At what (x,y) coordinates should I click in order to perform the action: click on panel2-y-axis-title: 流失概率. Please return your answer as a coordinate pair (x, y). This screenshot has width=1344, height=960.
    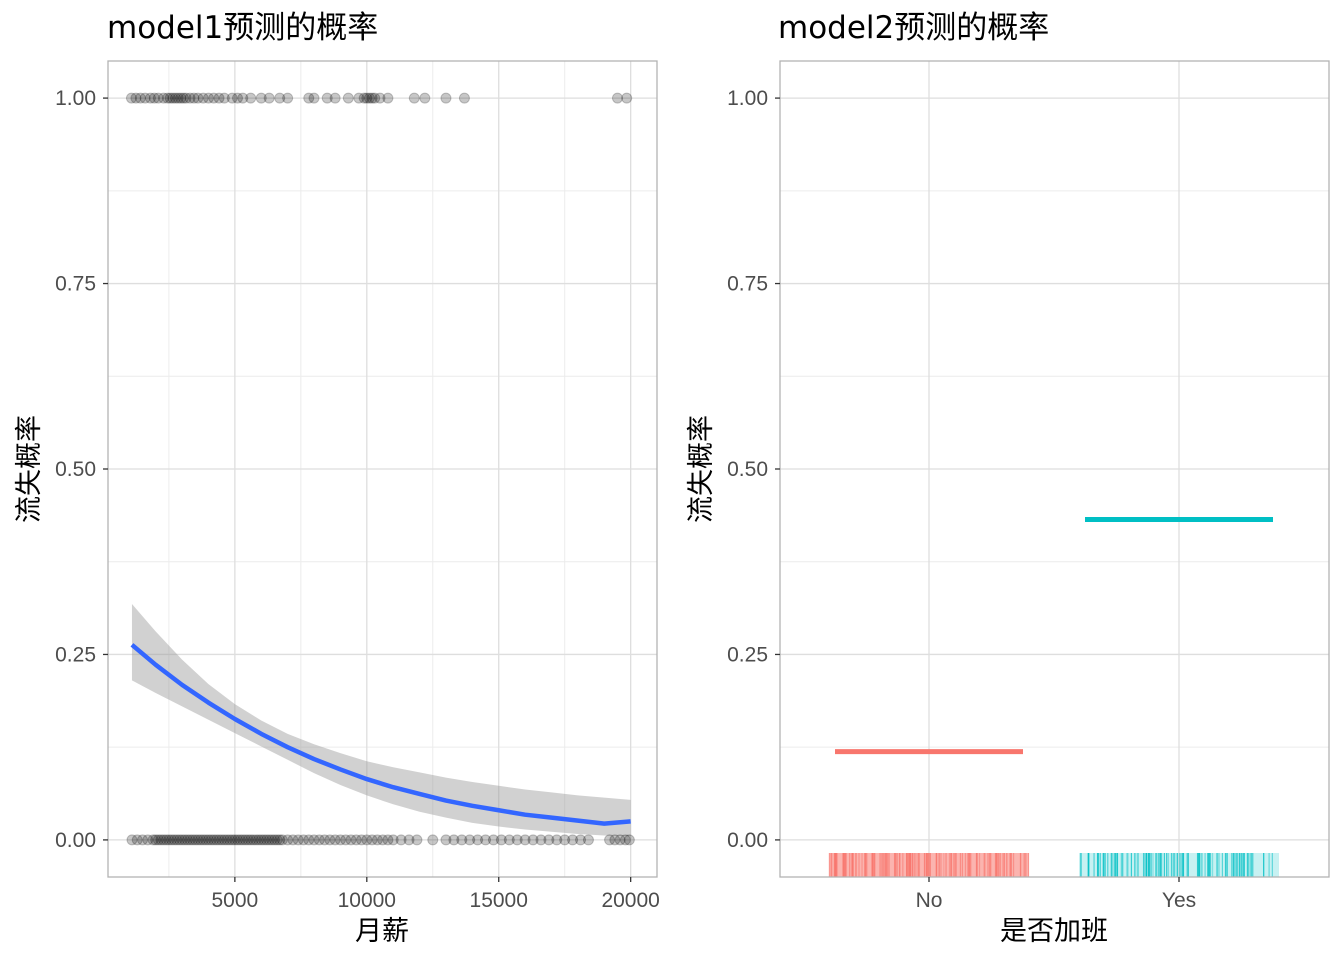
    Looking at the image, I should click on (701, 469).